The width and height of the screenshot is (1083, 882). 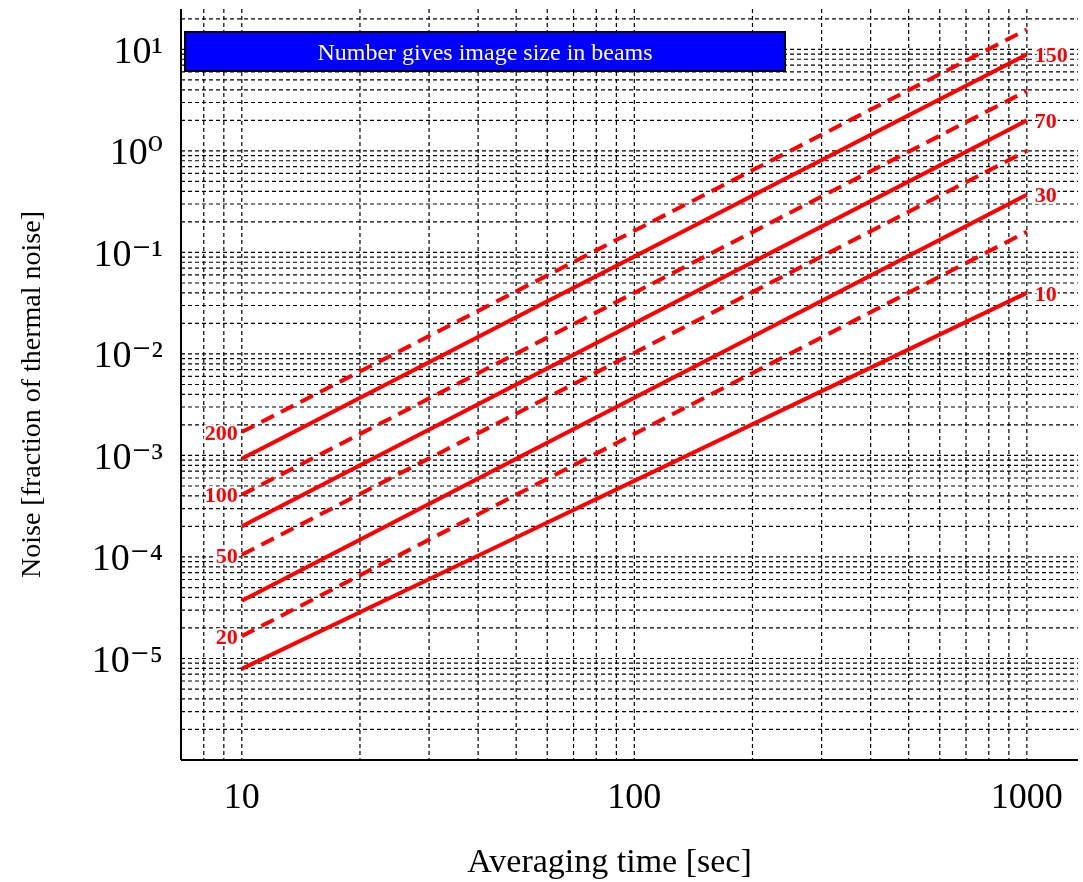 I want to click on x-axis-title: Averaging time [sec], so click(x=609, y=860).